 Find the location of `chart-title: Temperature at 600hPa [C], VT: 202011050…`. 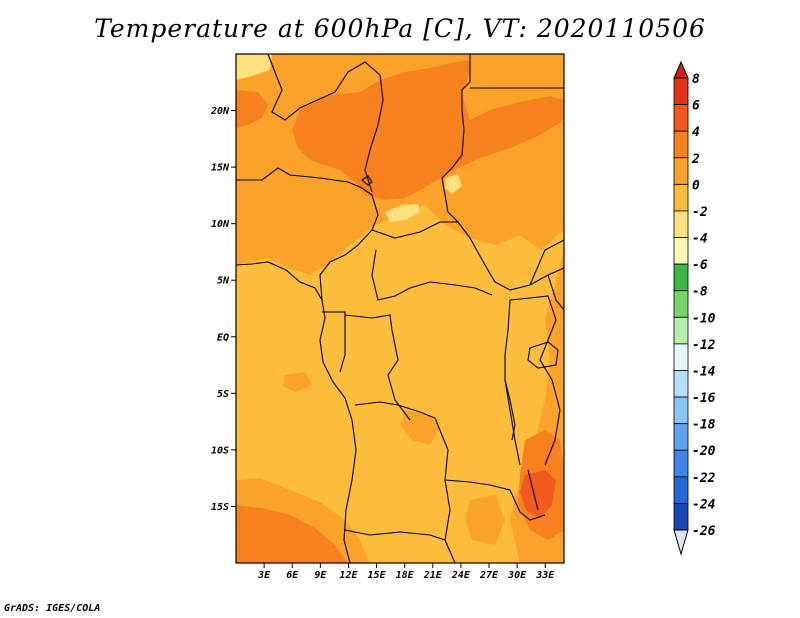

chart-title: Temperature at 600hPa [C], VT: 202011050… is located at coordinates (400, 28).